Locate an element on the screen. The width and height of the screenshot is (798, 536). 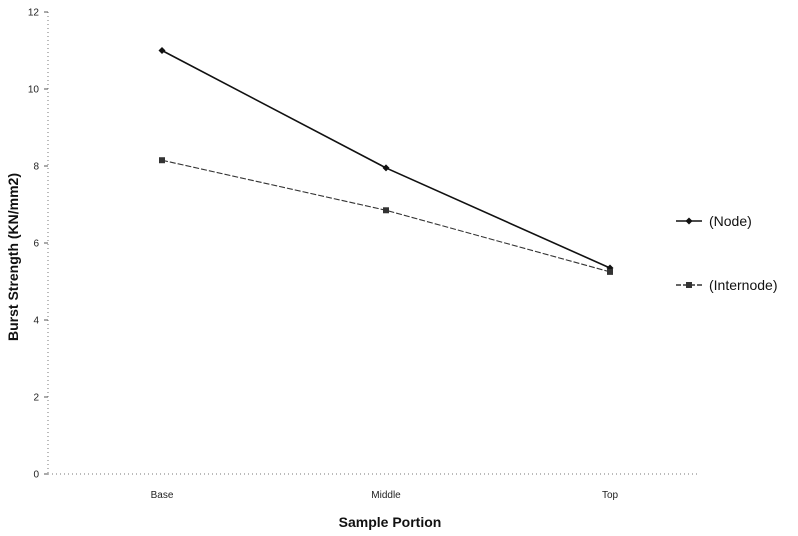
legend-item: (Internode) is located at coordinates (726, 285).